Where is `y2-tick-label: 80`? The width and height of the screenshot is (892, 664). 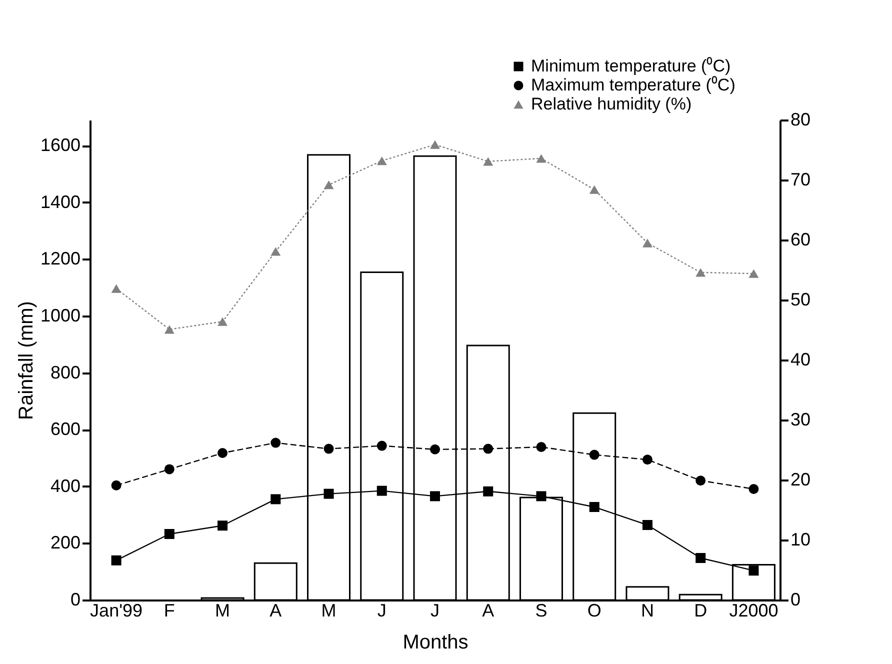
y2-tick-label: 80 is located at coordinates (800, 120).